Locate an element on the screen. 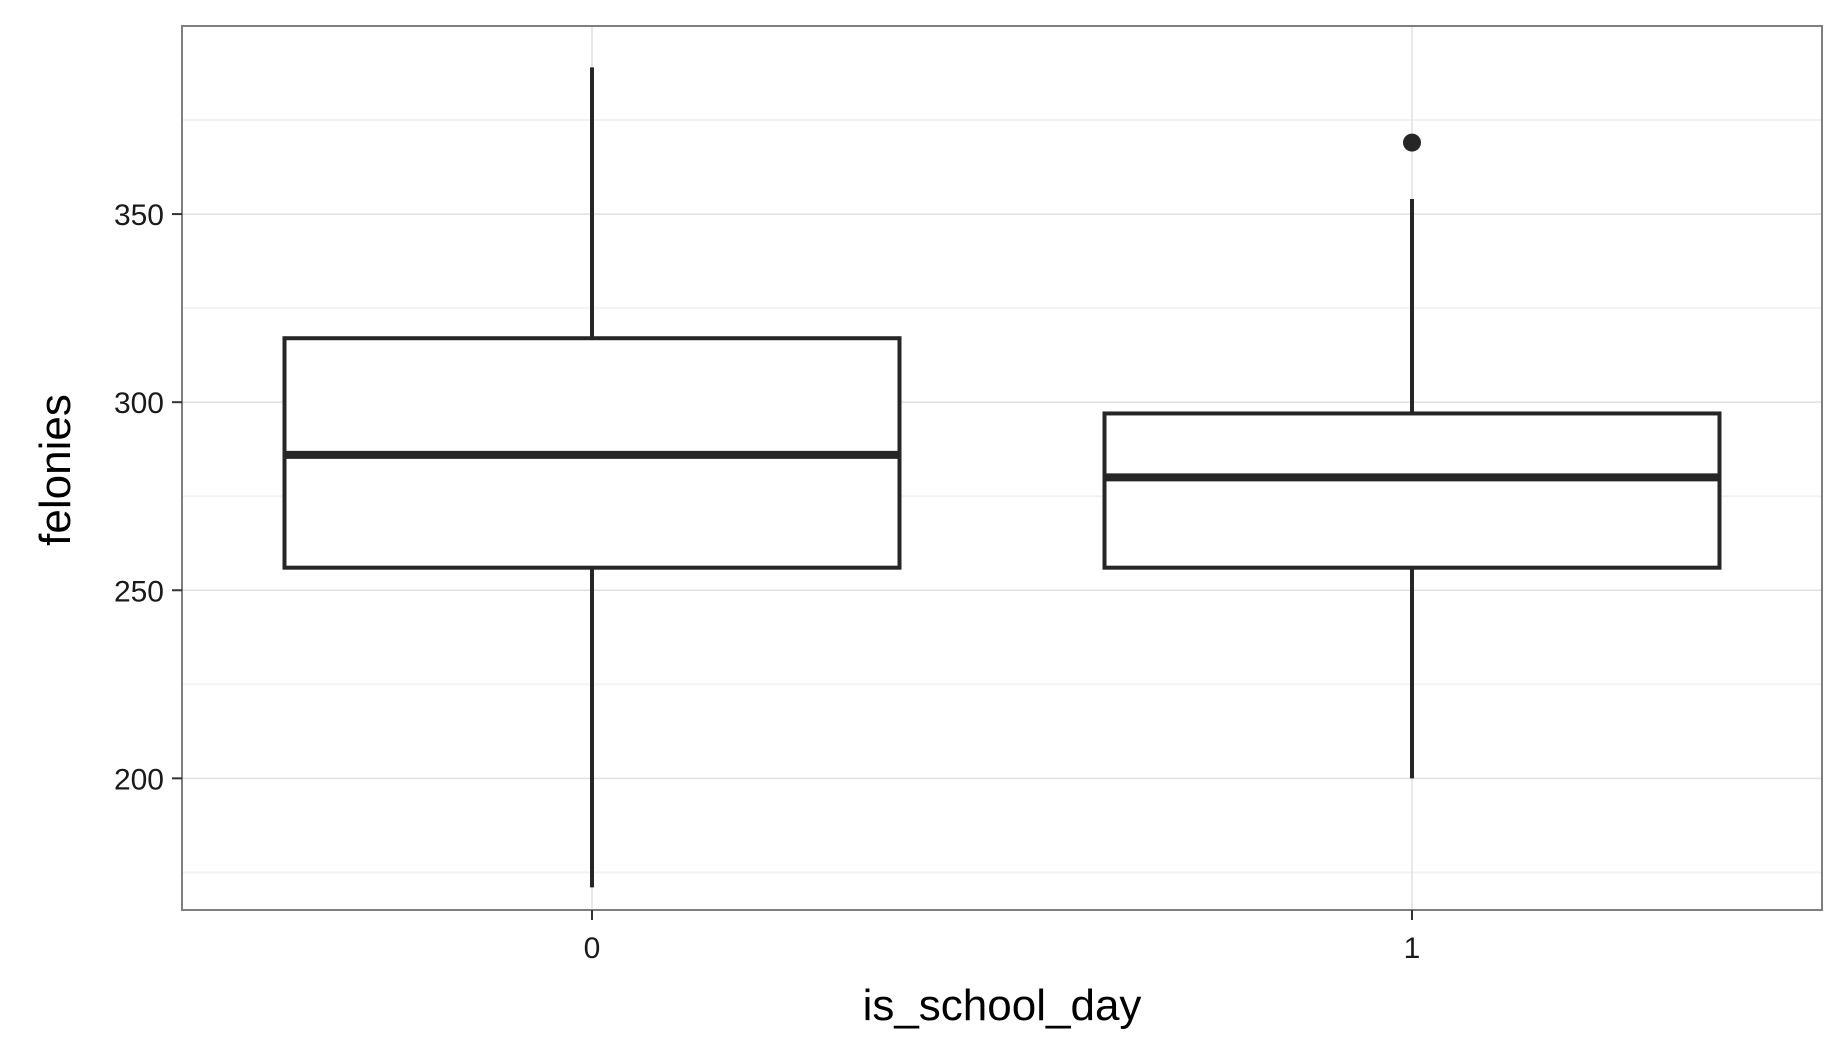 This screenshot has height=1050, width=1837. iqr-box is located at coordinates (1412, 490).